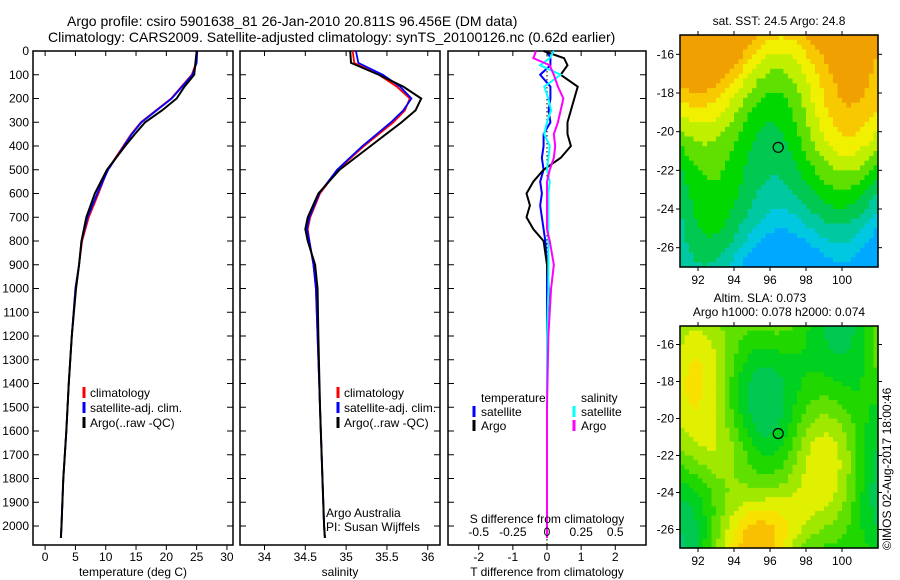 The width and height of the screenshot is (900, 580). I want to click on sla-map-title: Altim. SLA: 0.073, so click(760, 298).